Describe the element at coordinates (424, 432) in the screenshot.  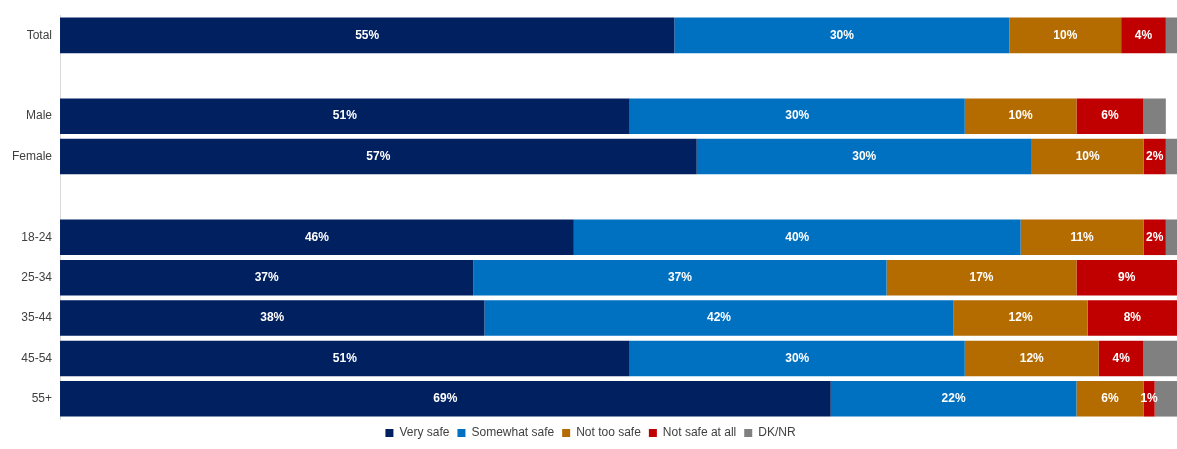
I see `legend-label: Very safe` at that location.